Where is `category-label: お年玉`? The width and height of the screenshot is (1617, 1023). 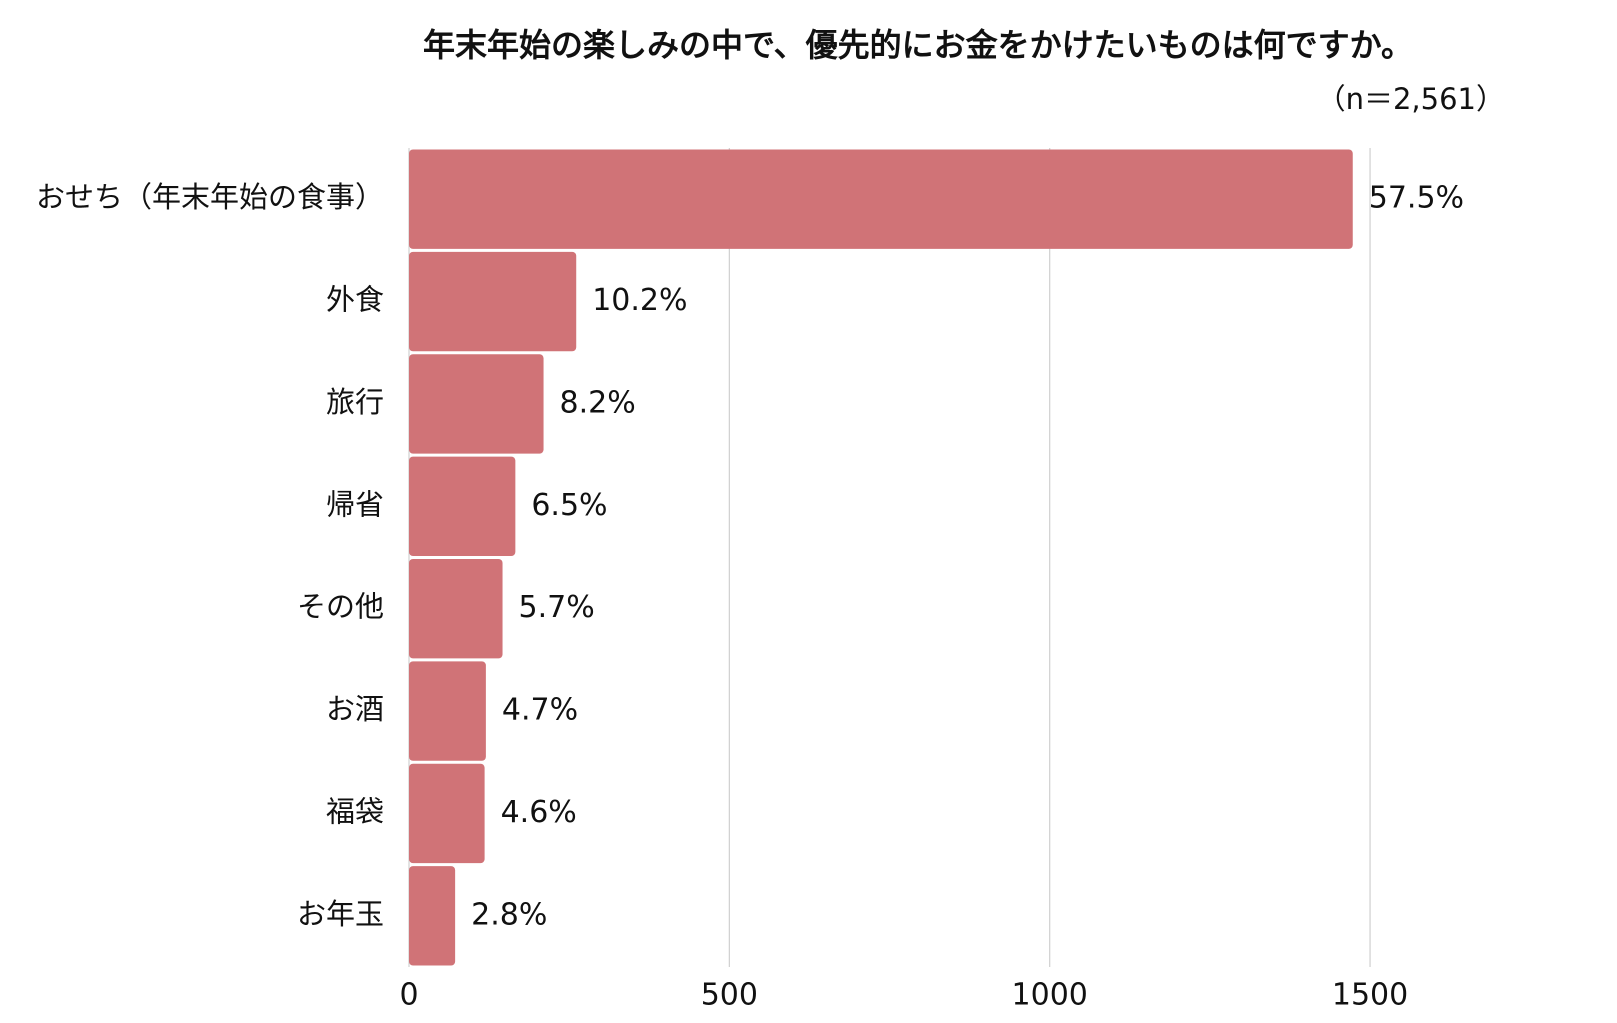
category-label: お年玉 is located at coordinates (340, 914).